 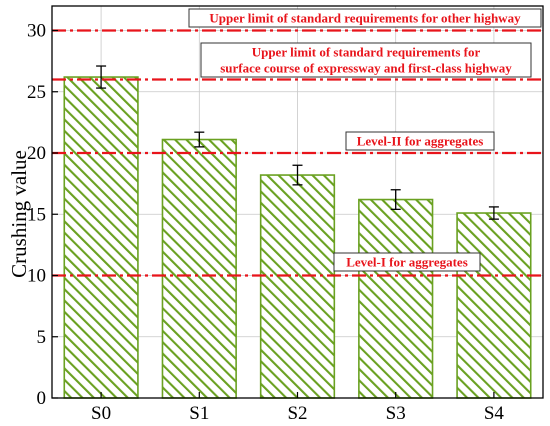 I want to click on x-tick-label: S4, so click(x=494, y=413).